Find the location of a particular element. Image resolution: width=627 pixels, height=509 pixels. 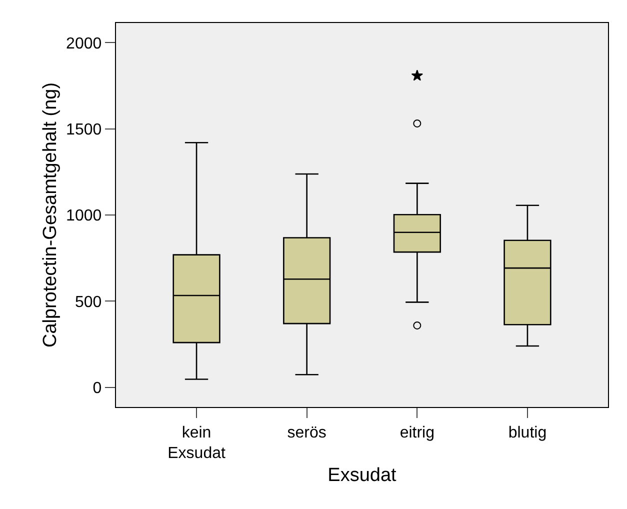

y-tick-label: 1500 is located at coordinates (84, 129).